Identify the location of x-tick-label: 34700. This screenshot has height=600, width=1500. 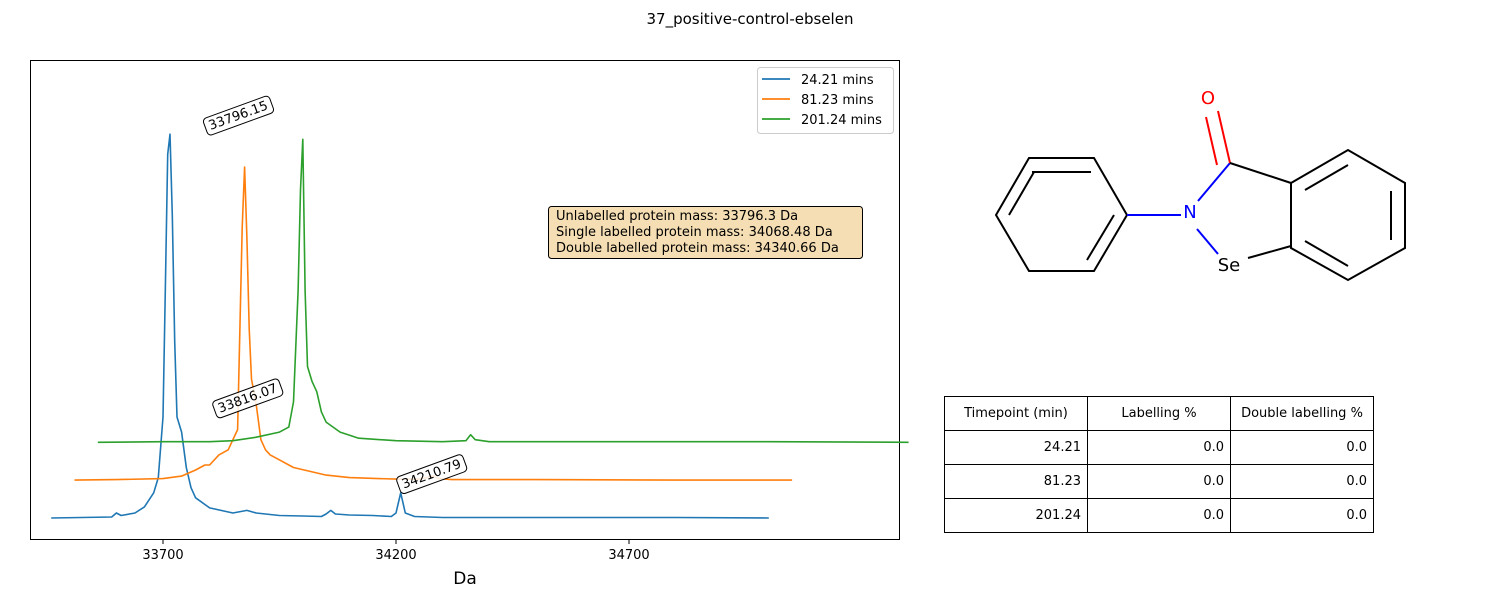
(628, 555).